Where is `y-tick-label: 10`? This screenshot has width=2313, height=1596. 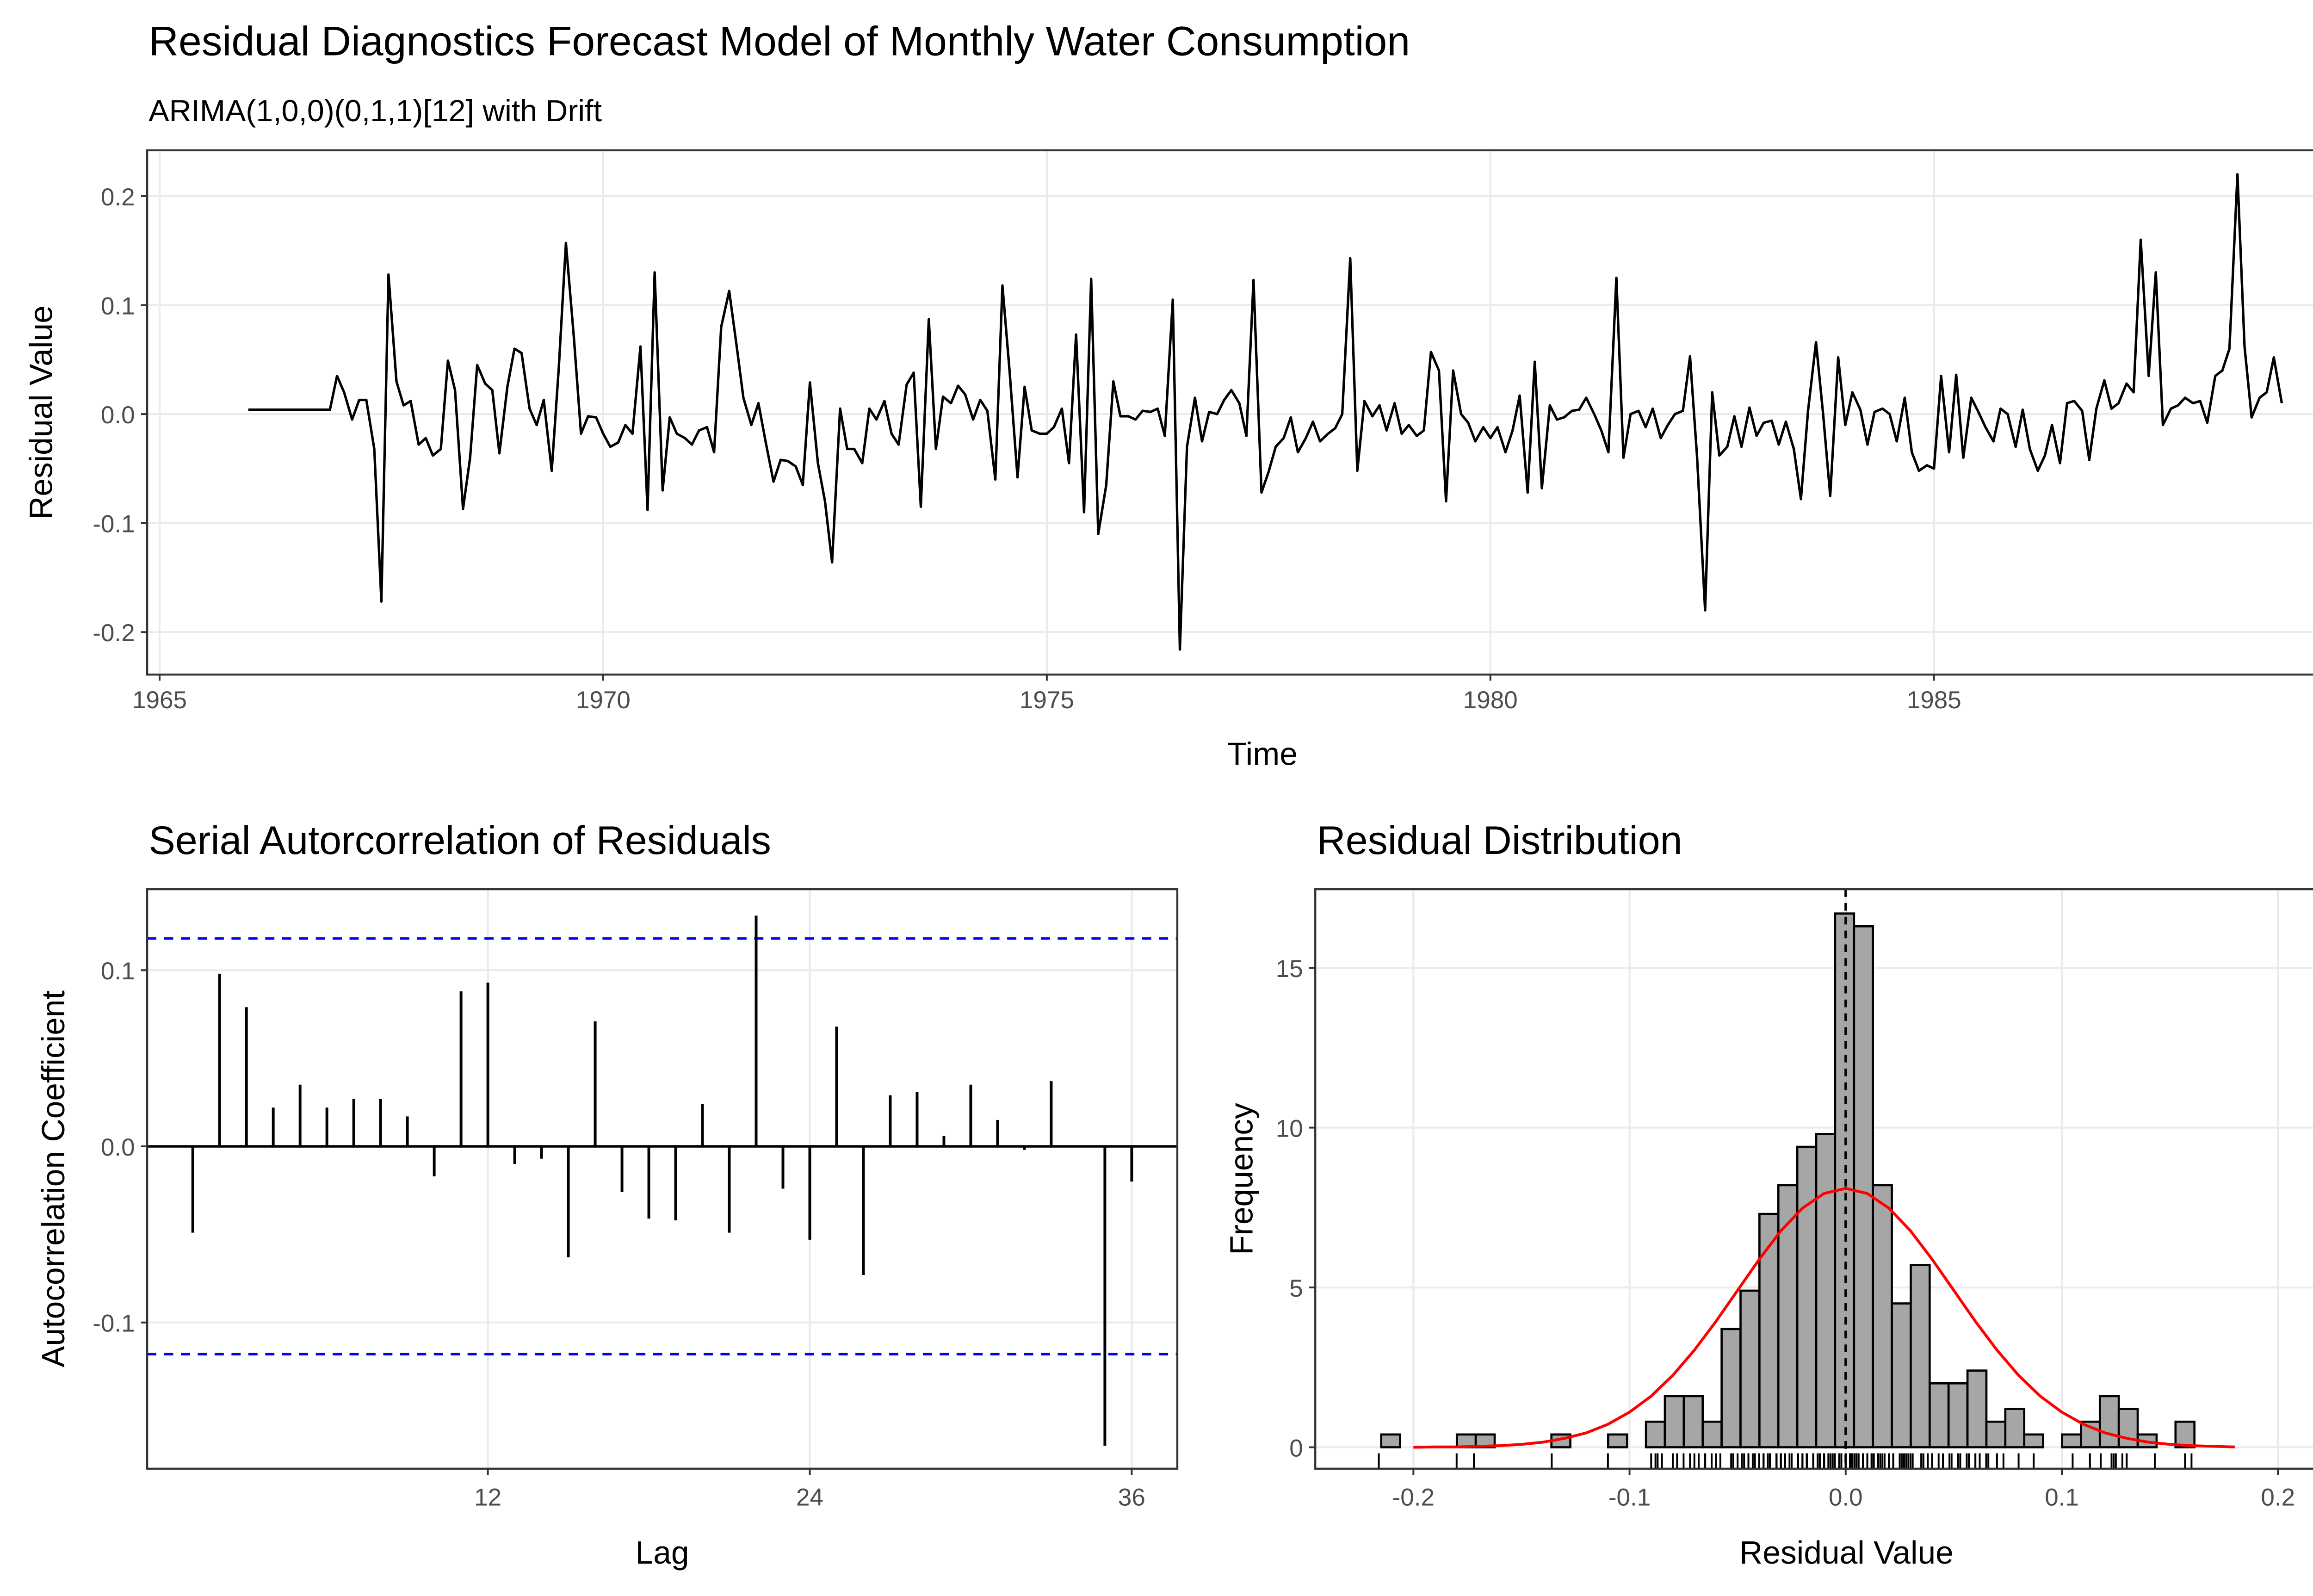
y-tick-label: 10 is located at coordinates (1289, 1129).